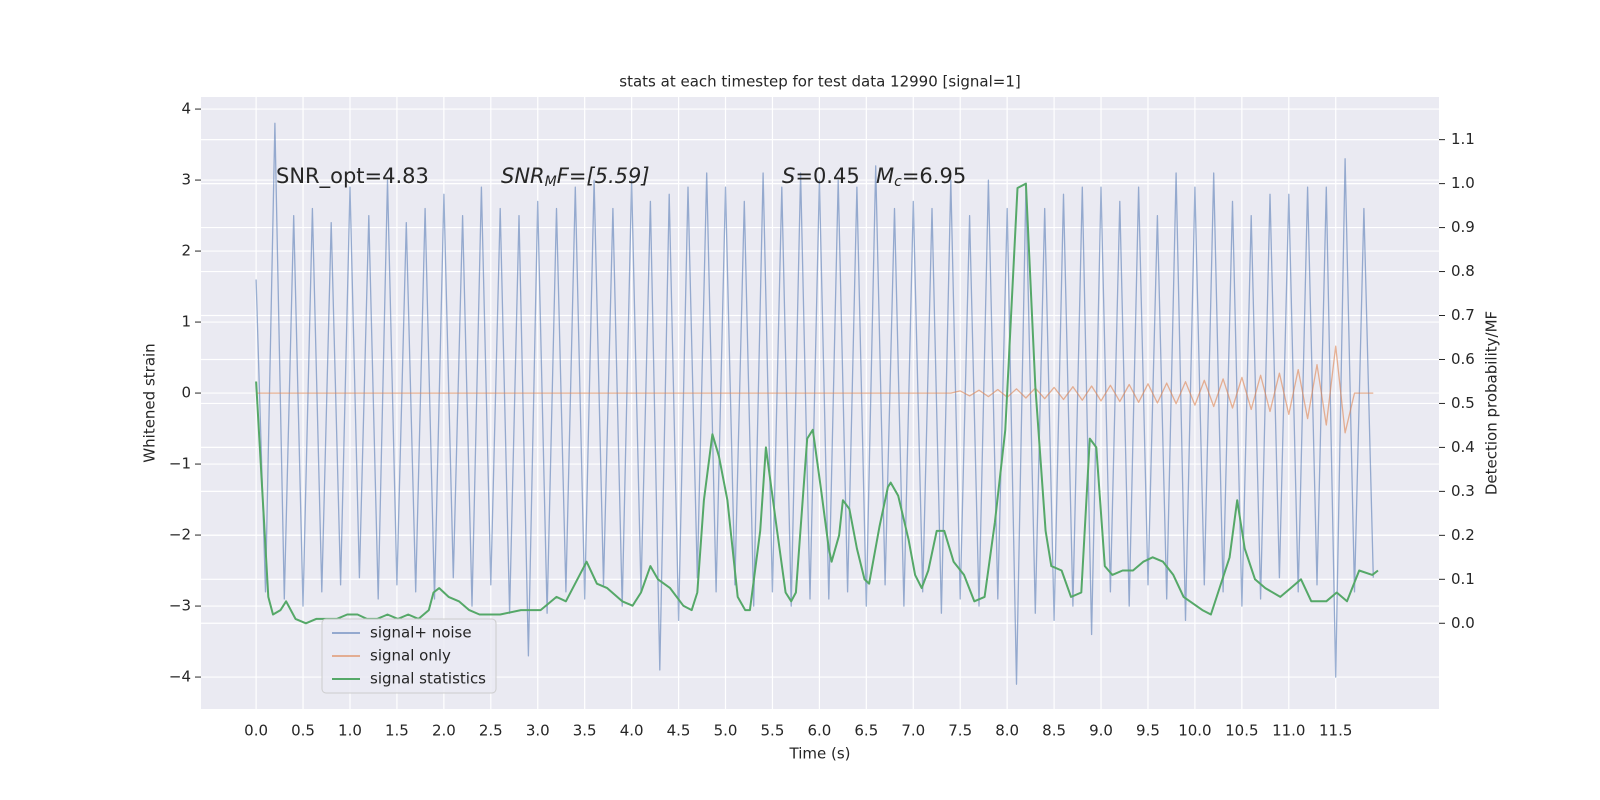  Describe the element at coordinates (960, 731) in the screenshot. I see `x-tick-label: 7.5` at that location.